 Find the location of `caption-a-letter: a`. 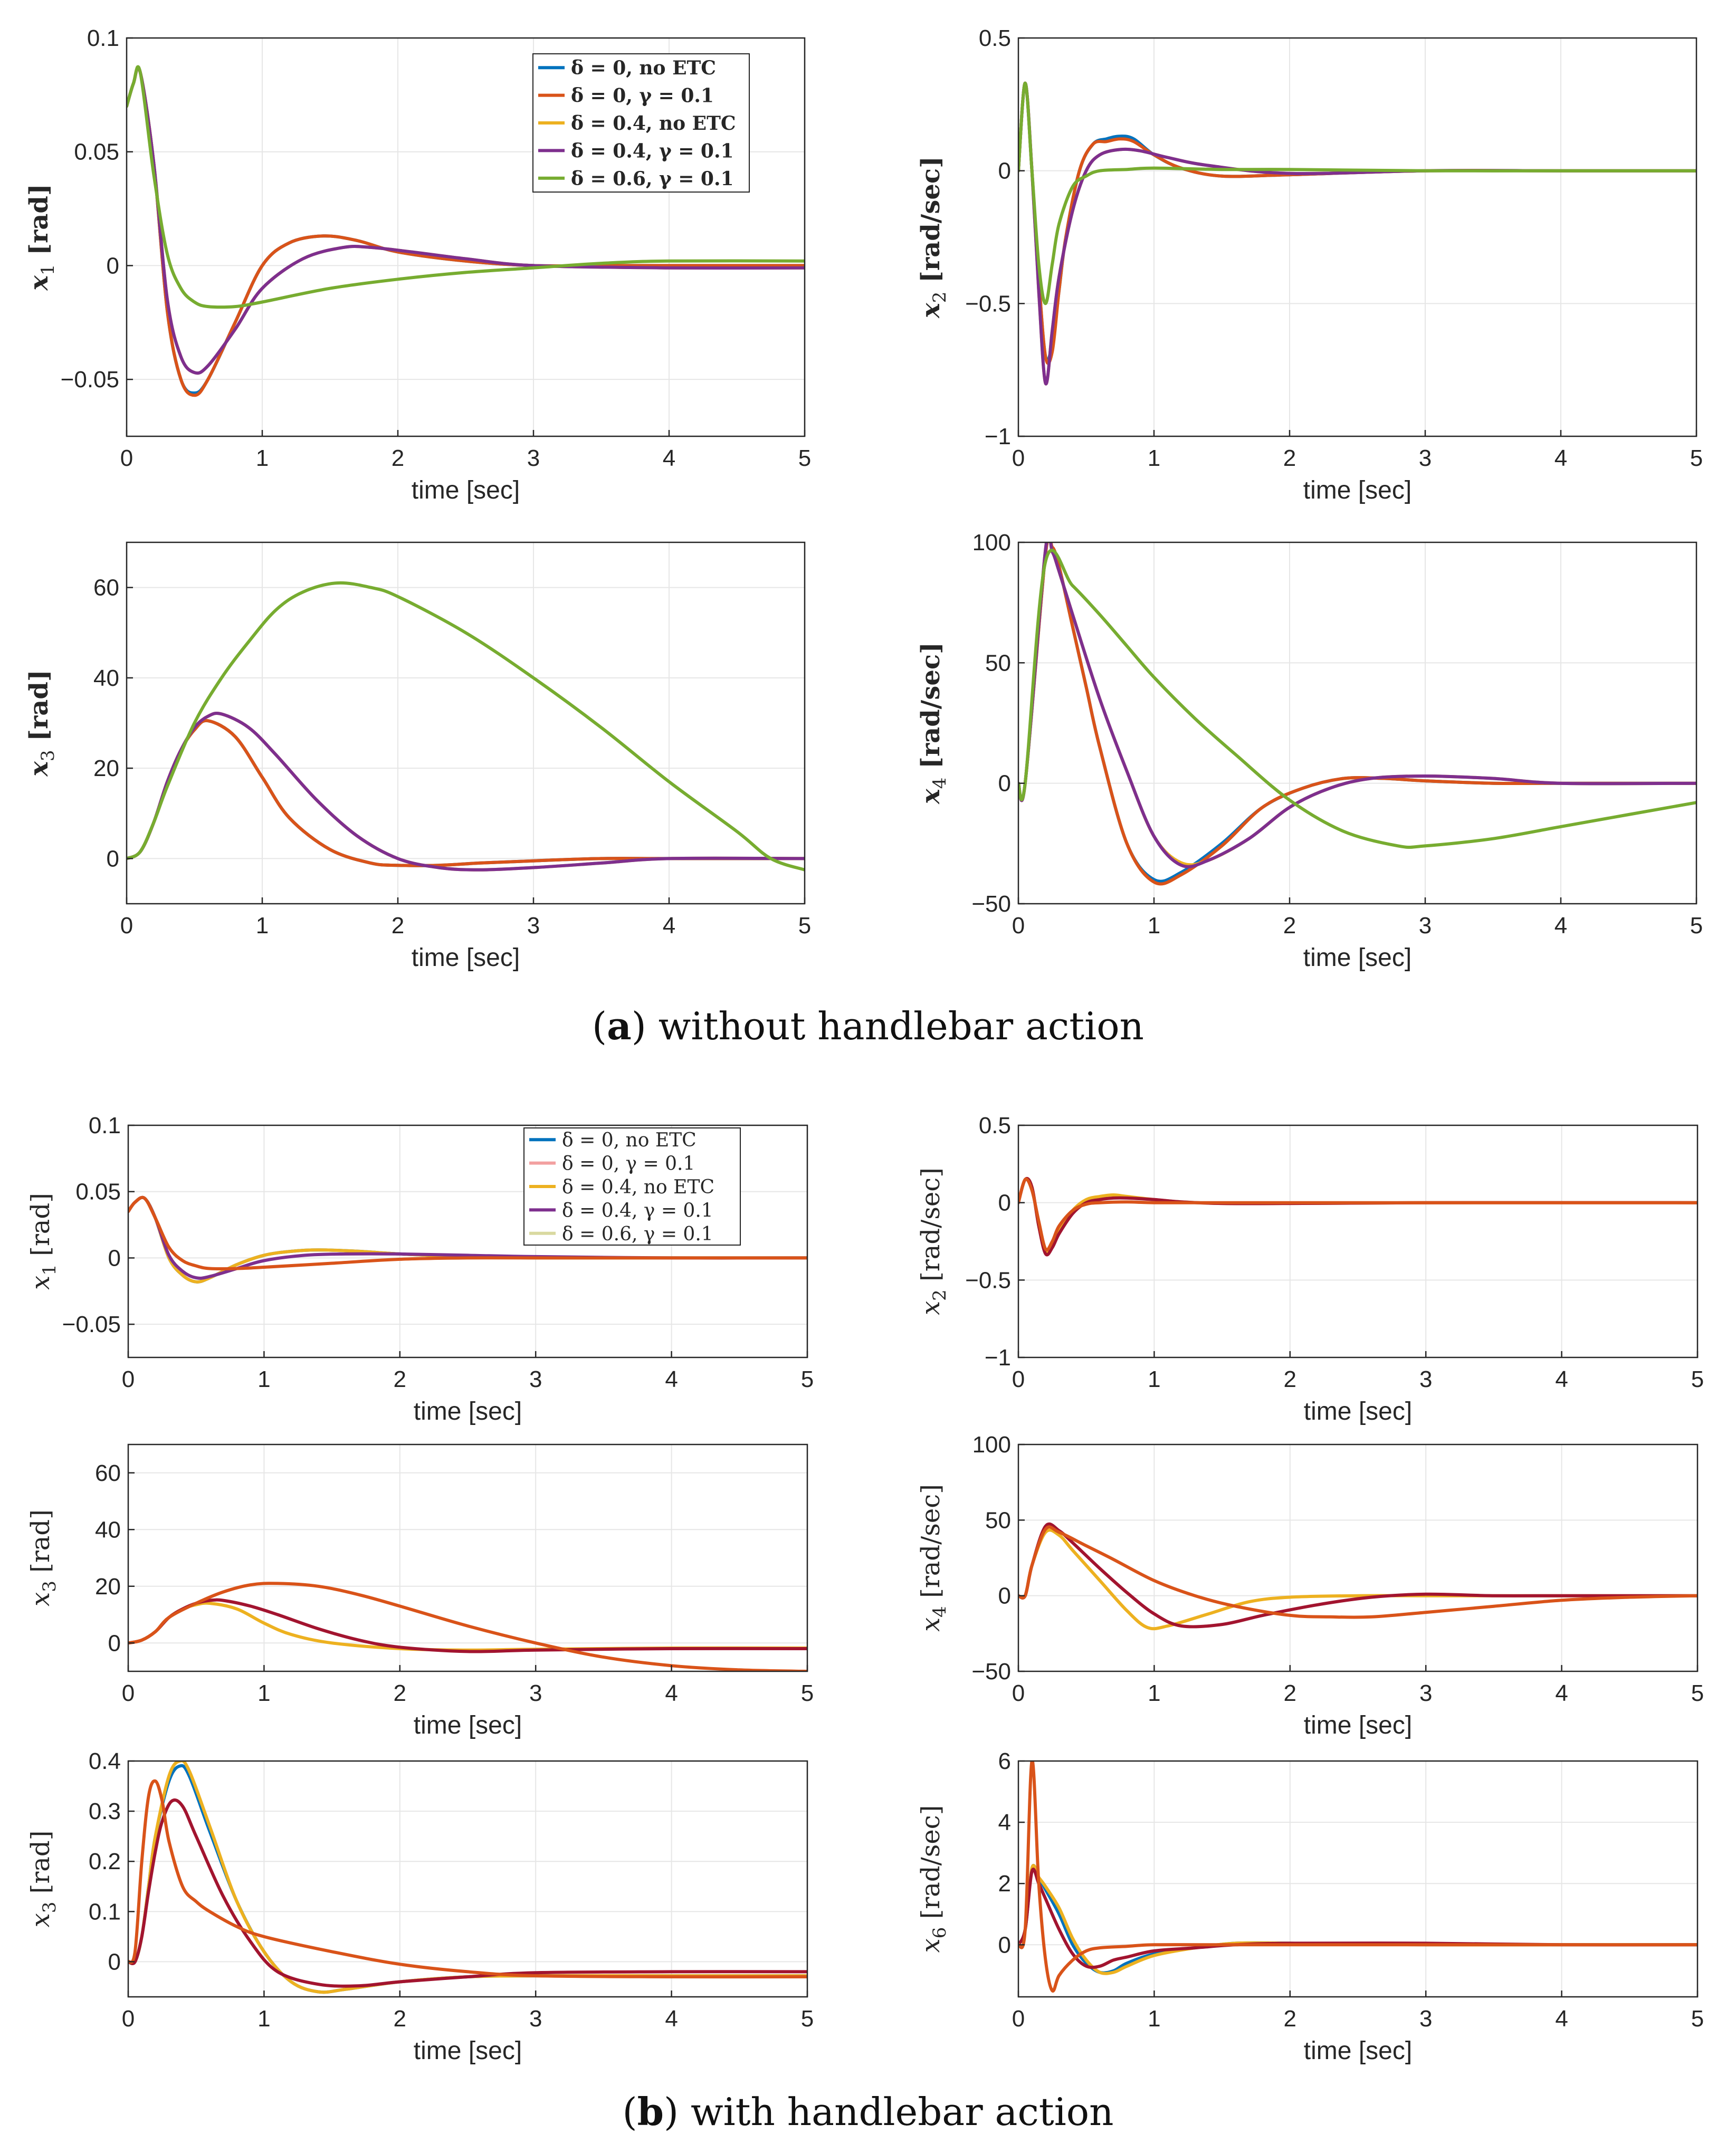

caption-a-letter: a is located at coordinates (619, 1025).